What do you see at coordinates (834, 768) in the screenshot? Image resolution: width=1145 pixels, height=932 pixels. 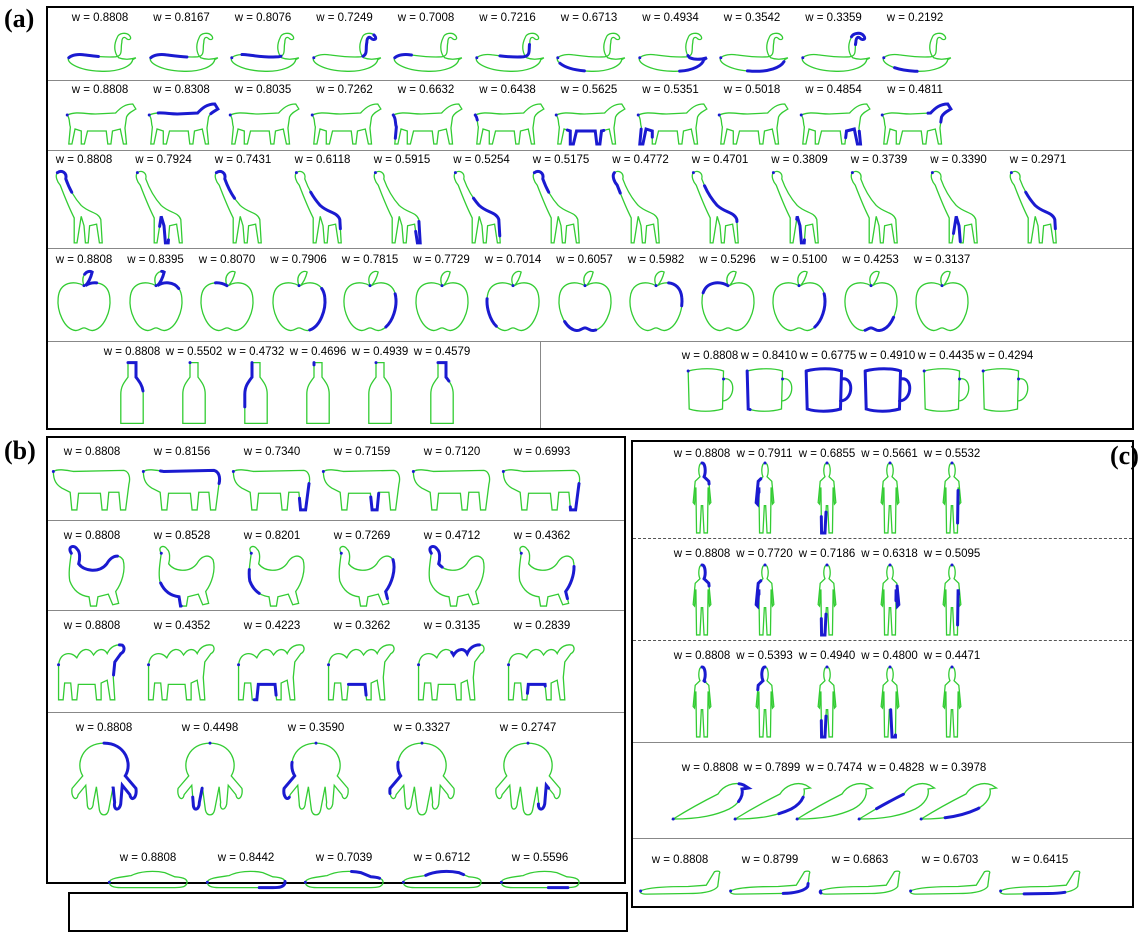 I see `weight-label: w = 0.7474` at bounding box center [834, 768].